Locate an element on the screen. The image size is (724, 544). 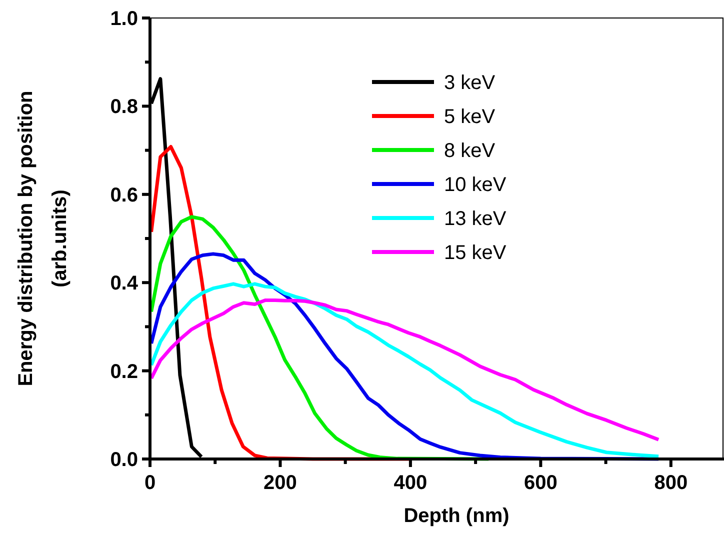
text: 0.0 is located at coordinates (124, 460).